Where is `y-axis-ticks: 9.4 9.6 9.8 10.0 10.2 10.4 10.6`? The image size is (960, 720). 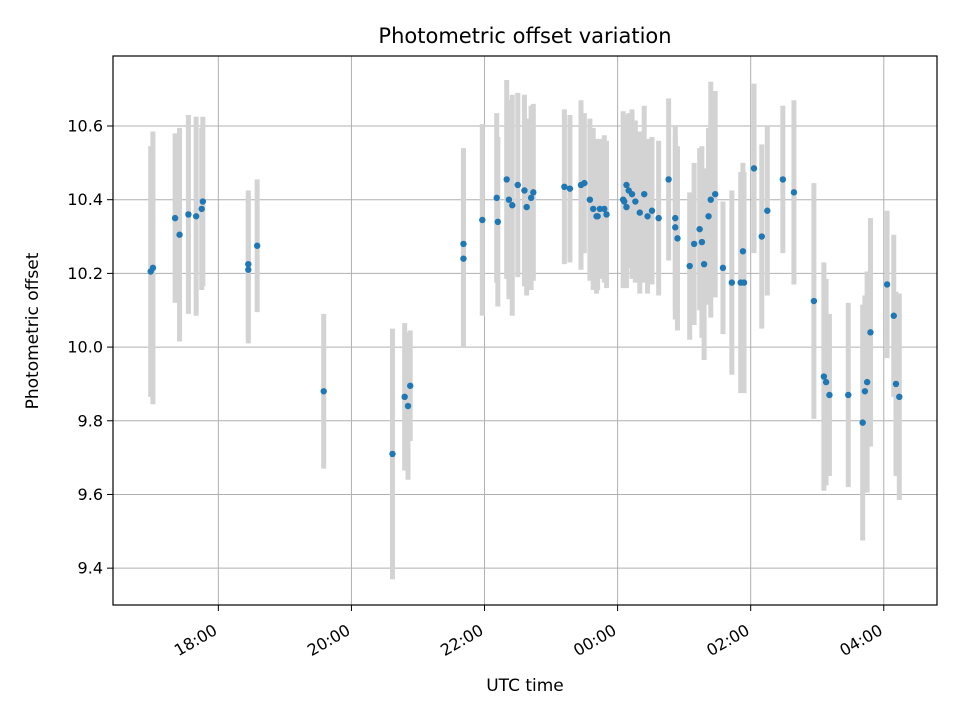 y-axis-ticks: 9.4 9.6 9.8 10.0 10.2 10.4 10.6 is located at coordinates (90, 347).